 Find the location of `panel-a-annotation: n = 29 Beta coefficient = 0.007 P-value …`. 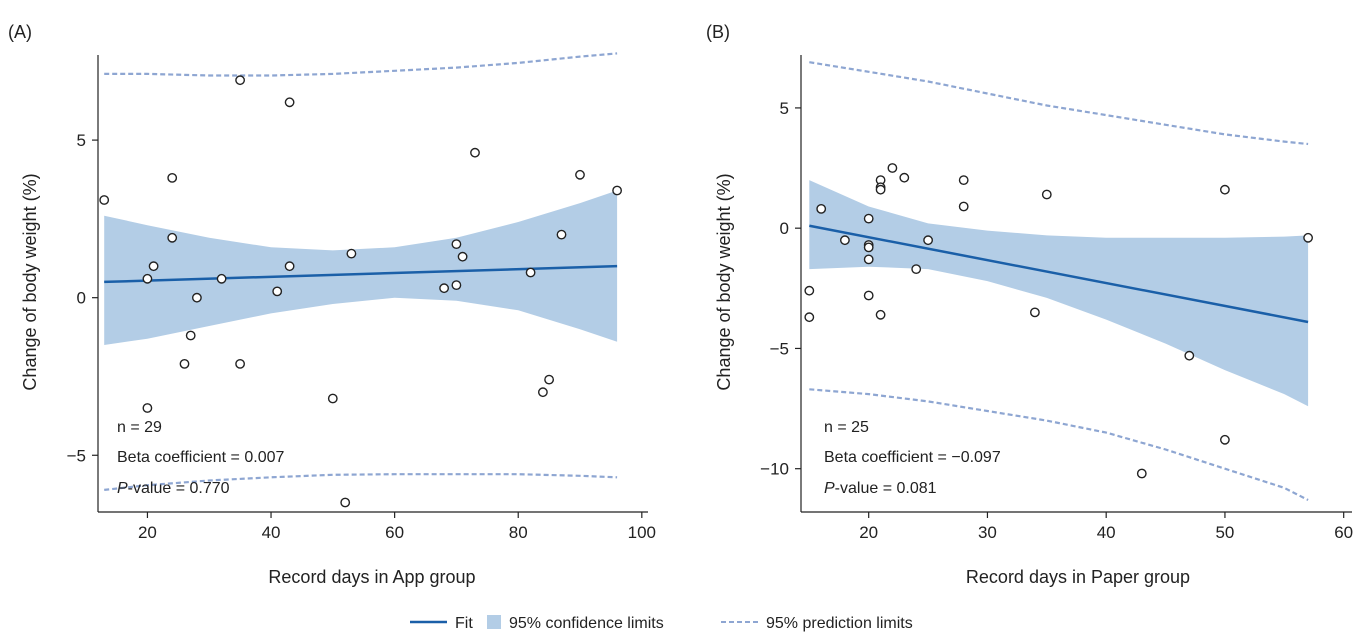

panel-a-annotation: n = 29 Beta coefficient = 0.007 P-value … is located at coordinates (200, 458).